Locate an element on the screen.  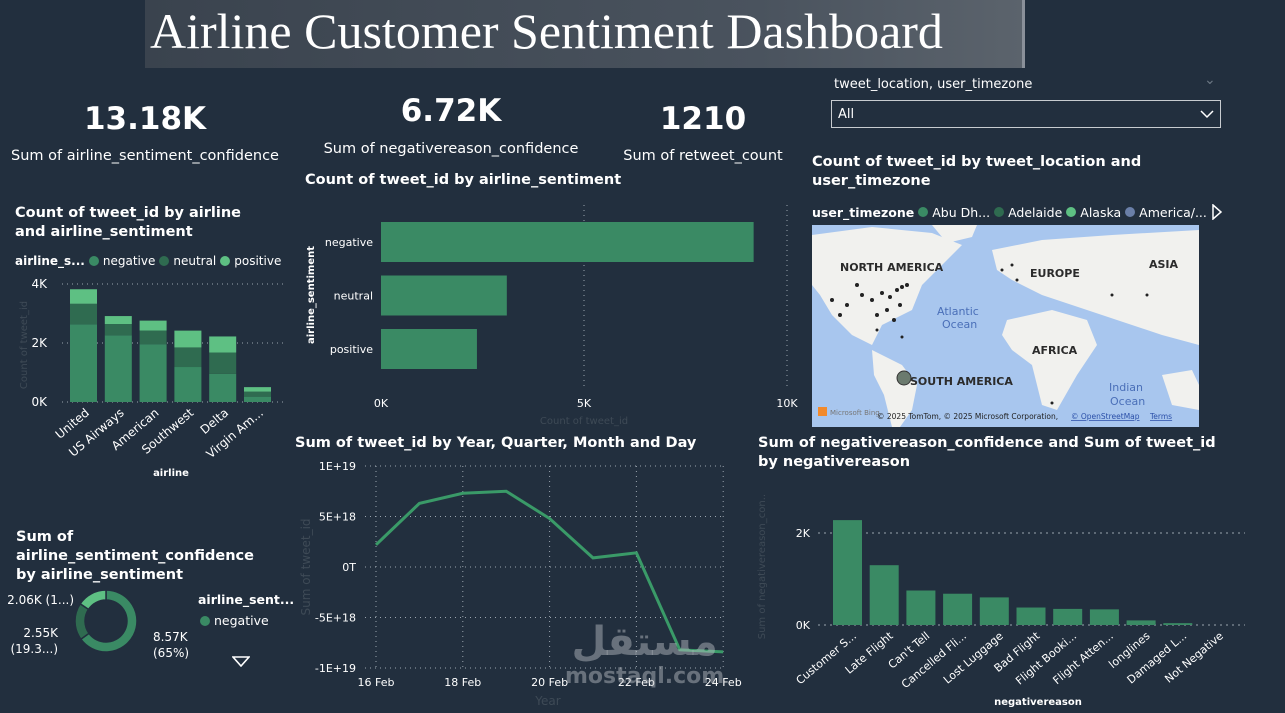
slicer-label: tweet_location, user_timezone is located at coordinates (933, 84).